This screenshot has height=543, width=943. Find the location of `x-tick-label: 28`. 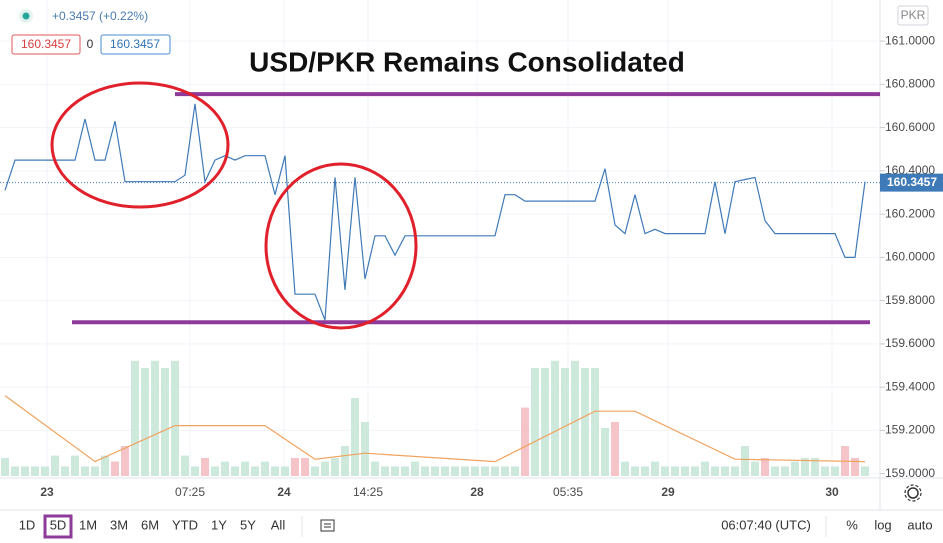

x-tick-label: 28 is located at coordinates (477, 492).